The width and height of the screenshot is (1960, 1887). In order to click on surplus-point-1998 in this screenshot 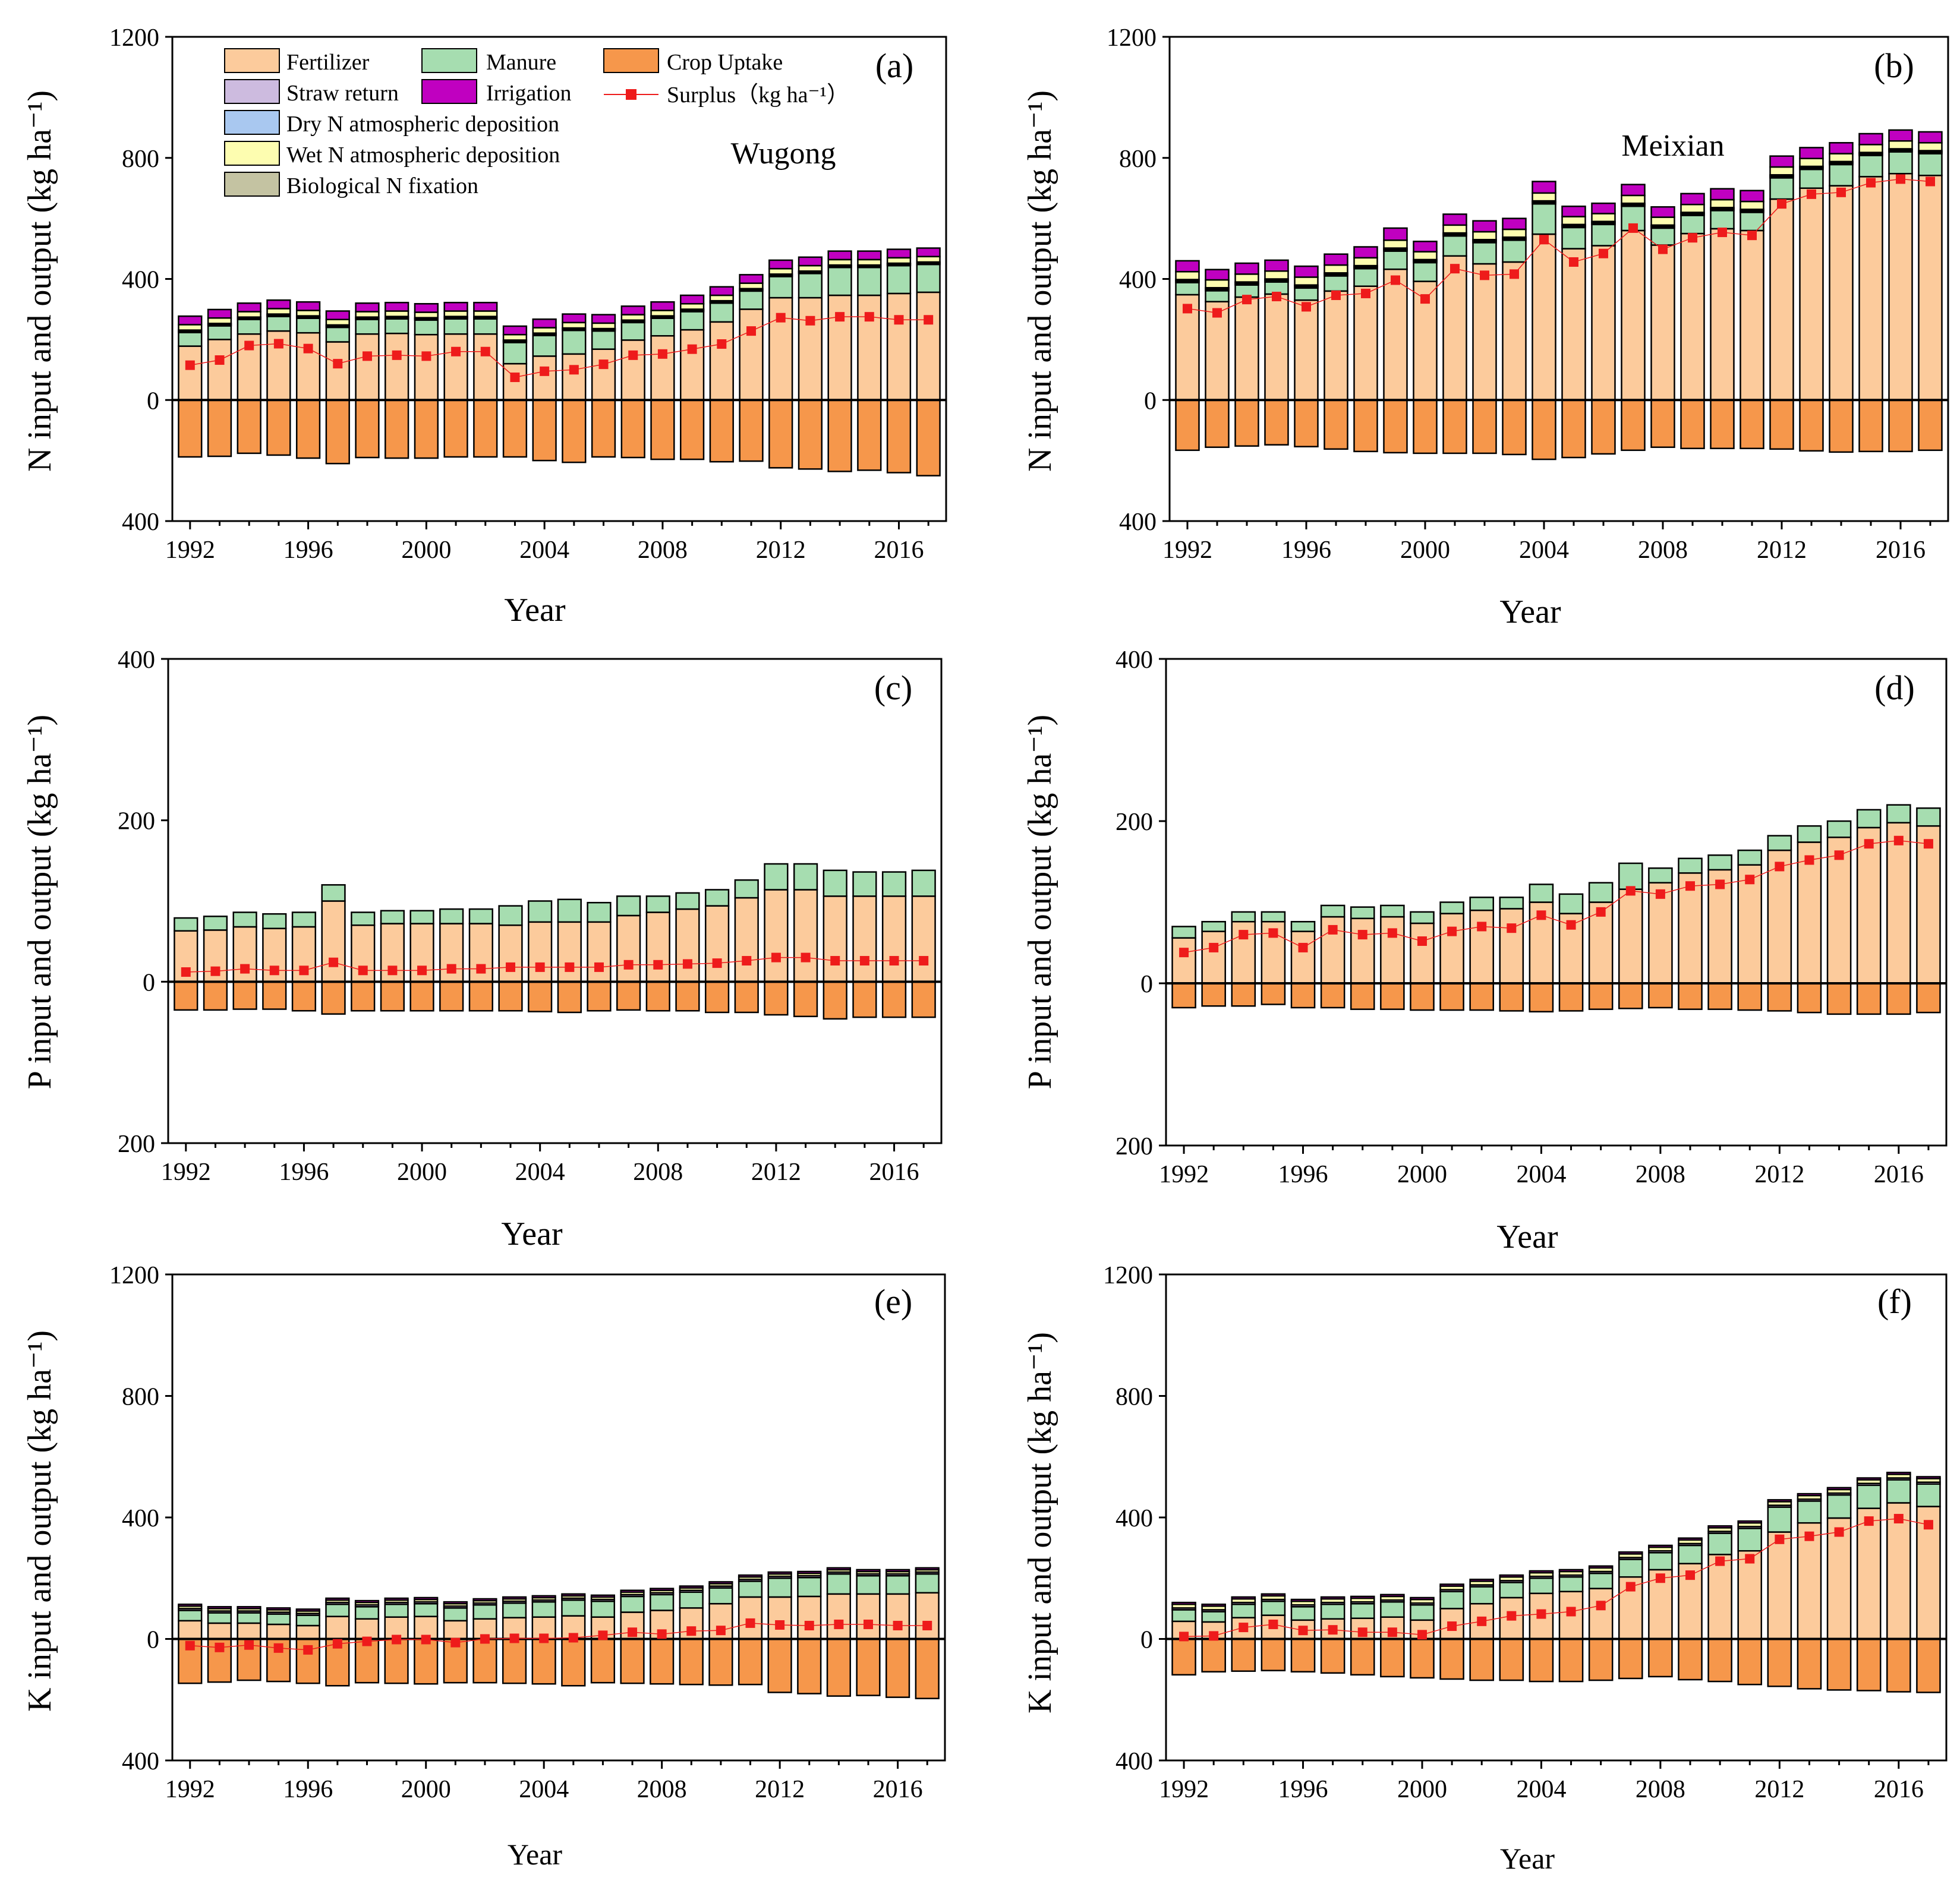, I will do `click(363, 970)`.